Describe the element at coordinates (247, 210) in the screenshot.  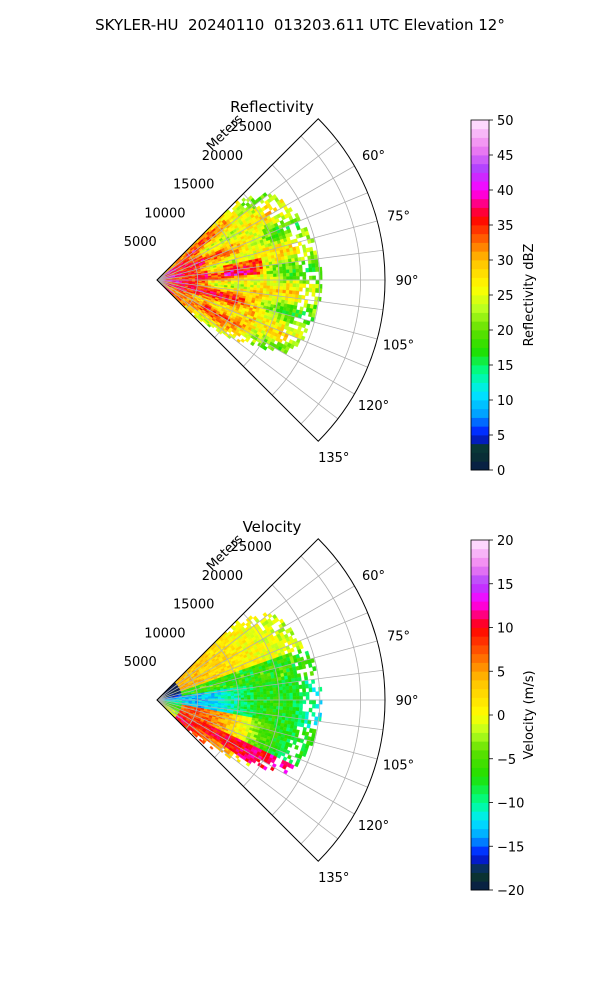
I see `azimuth-spoke` at that location.